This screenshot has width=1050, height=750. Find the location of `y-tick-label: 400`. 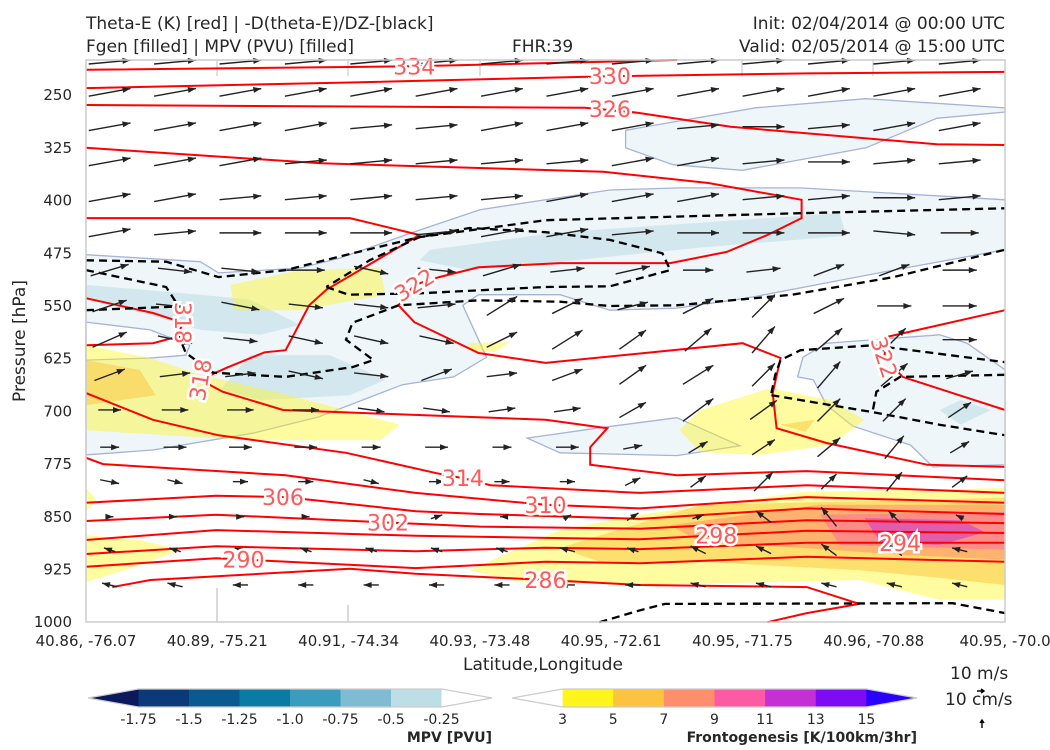

y-tick-label: 400 is located at coordinates (57, 201).